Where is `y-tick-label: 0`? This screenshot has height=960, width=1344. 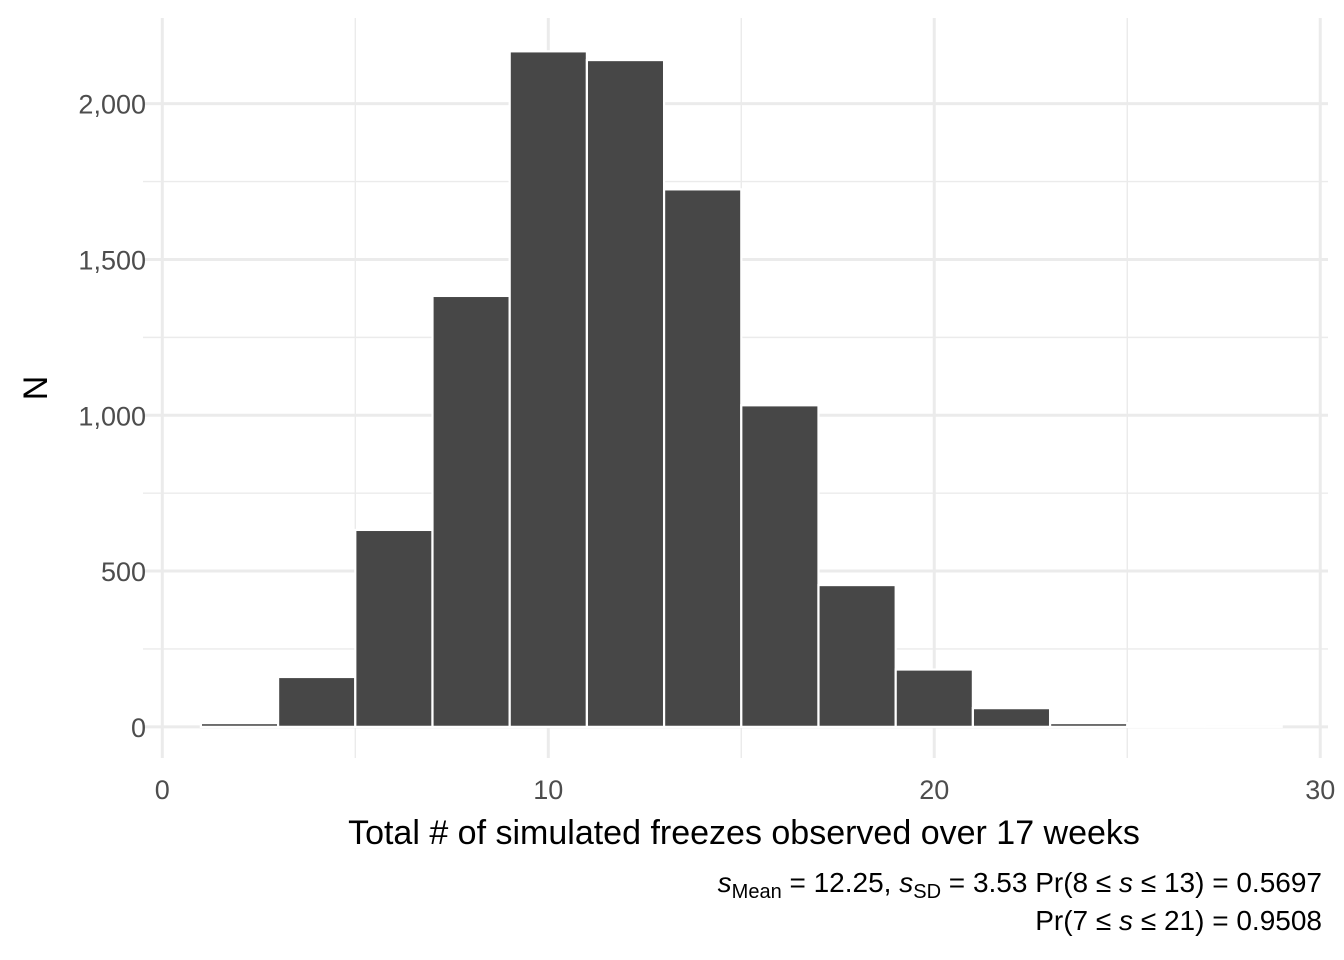 y-tick-label: 0 is located at coordinates (138, 728).